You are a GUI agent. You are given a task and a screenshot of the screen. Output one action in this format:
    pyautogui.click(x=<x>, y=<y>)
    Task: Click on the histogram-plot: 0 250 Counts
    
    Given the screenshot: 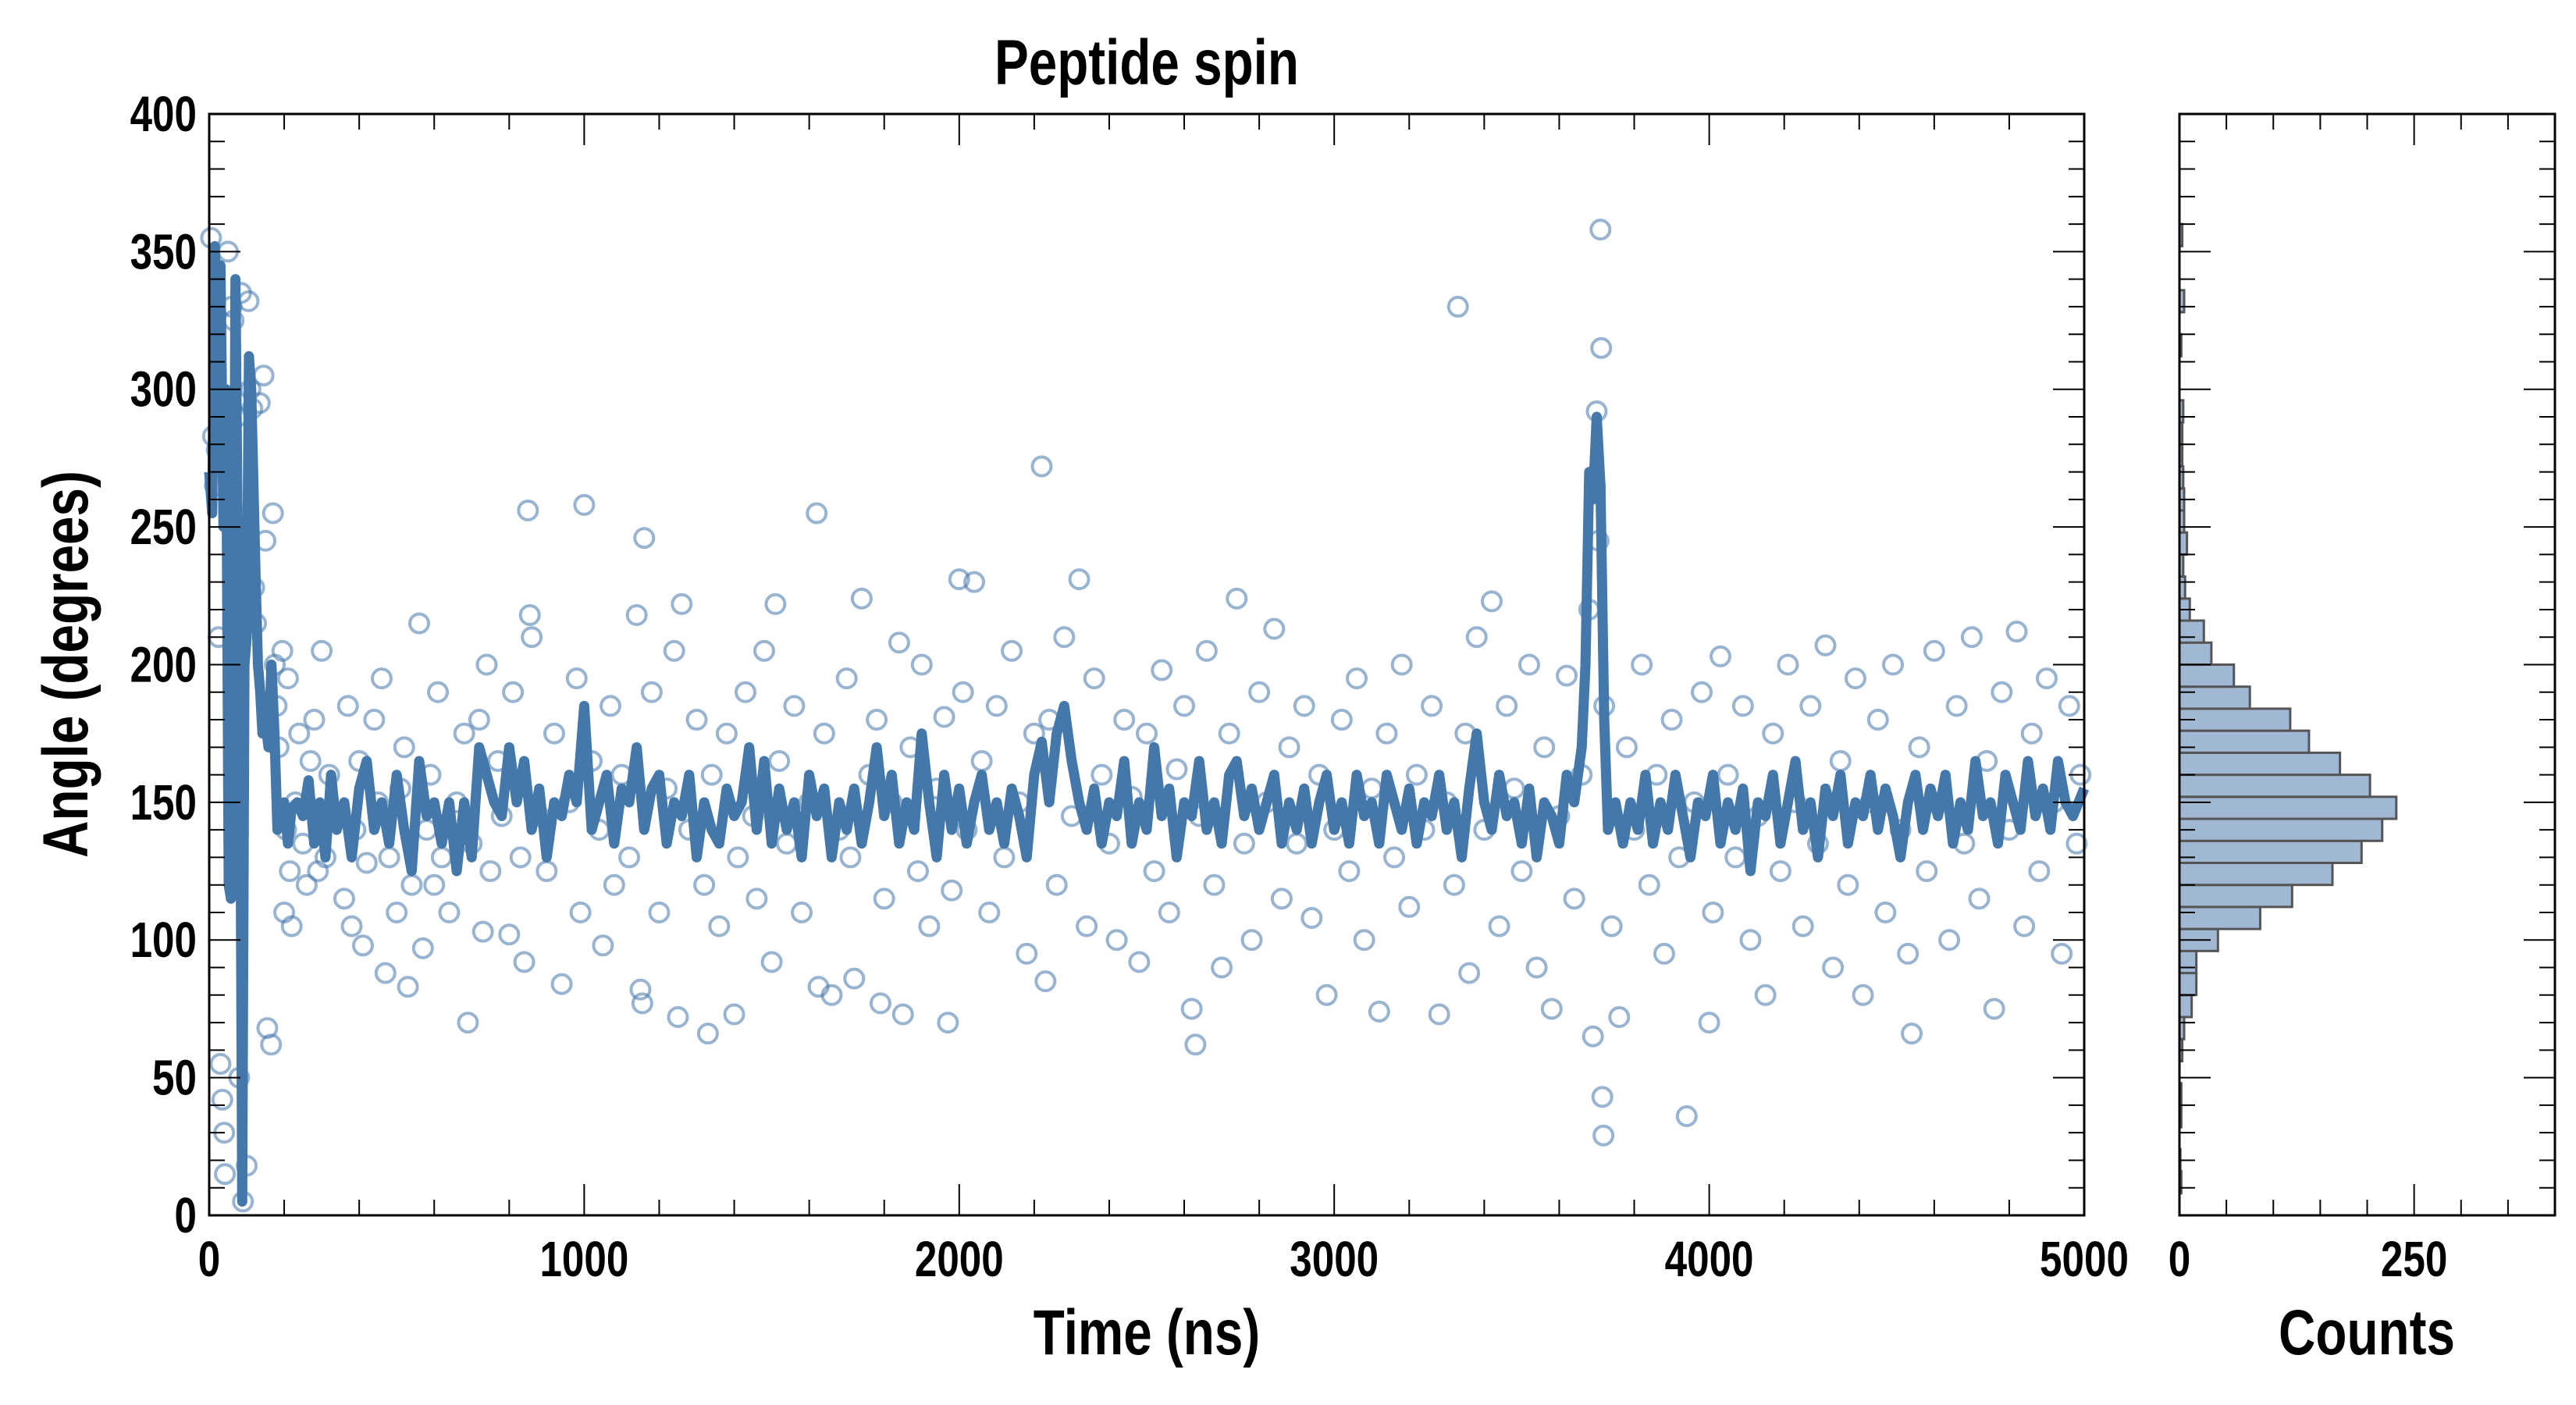 What is the action you would take?
    pyautogui.click(x=2362, y=740)
    